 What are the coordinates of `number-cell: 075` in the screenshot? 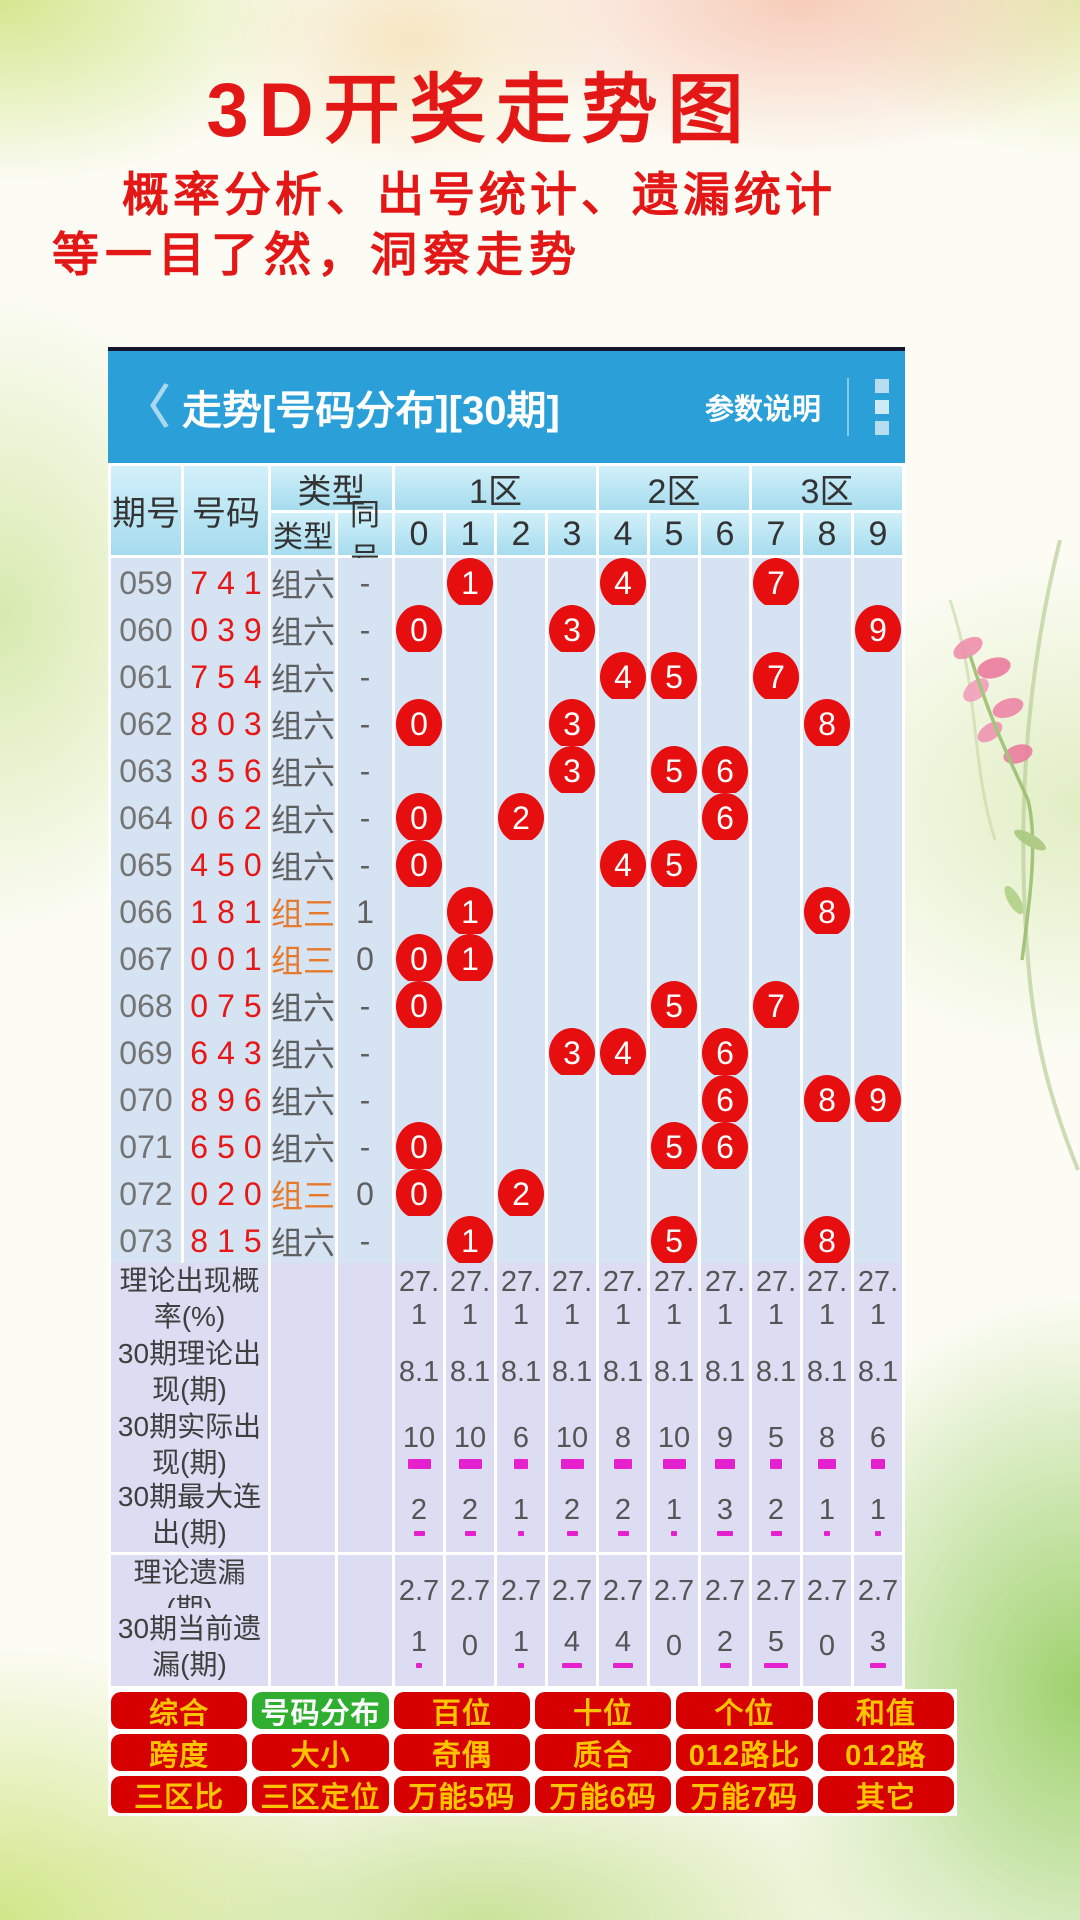 It's located at (226, 1006).